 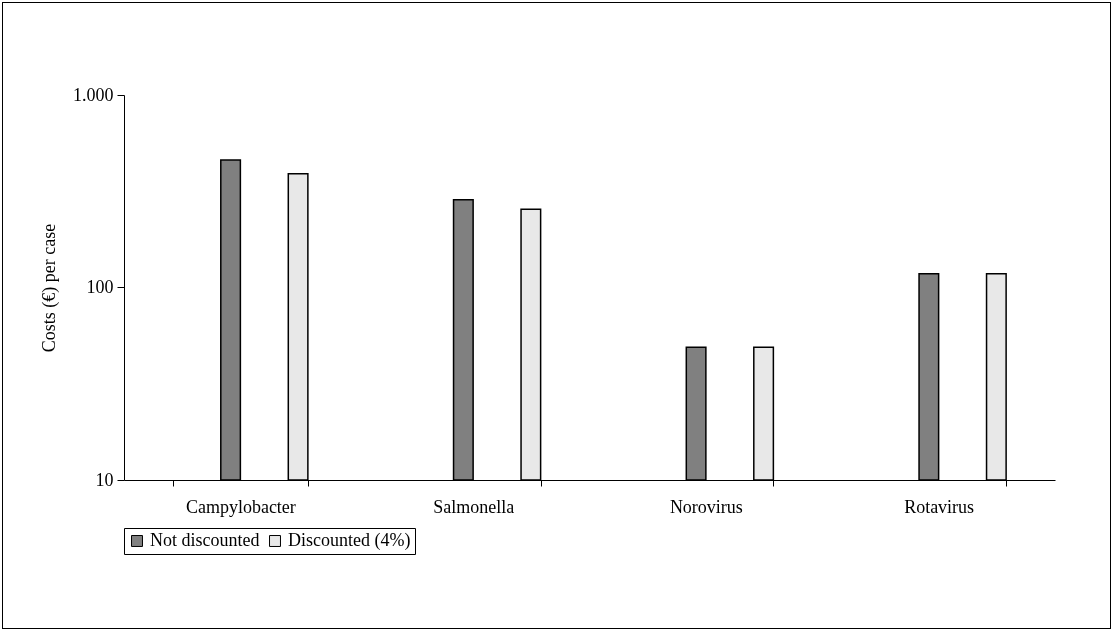 What do you see at coordinates (349, 540) in the screenshot?
I see `legend-label: Discounted (4%)` at bounding box center [349, 540].